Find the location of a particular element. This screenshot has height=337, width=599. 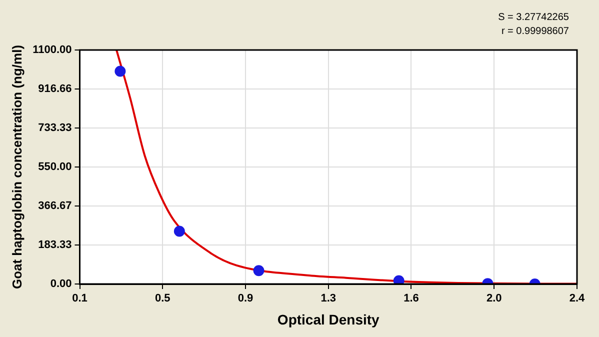

text: r = 0.99998607 is located at coordinates (535, 31).